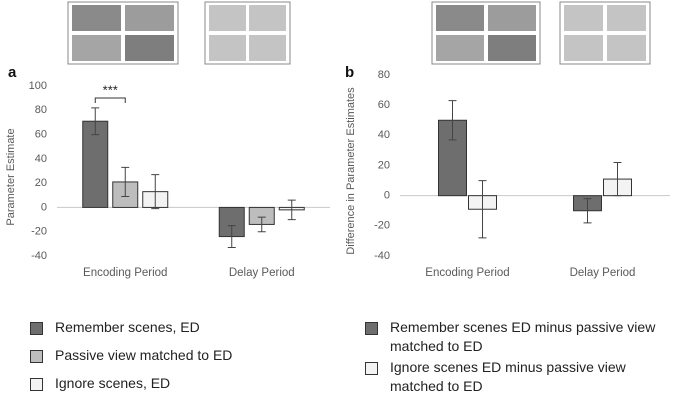 Image resolution: width=685 pixels, height=403 pixels. What do you see at coordinates (12, 72) in the screenshot?
I see `panel-label: a` at bounding box center [12, 72].